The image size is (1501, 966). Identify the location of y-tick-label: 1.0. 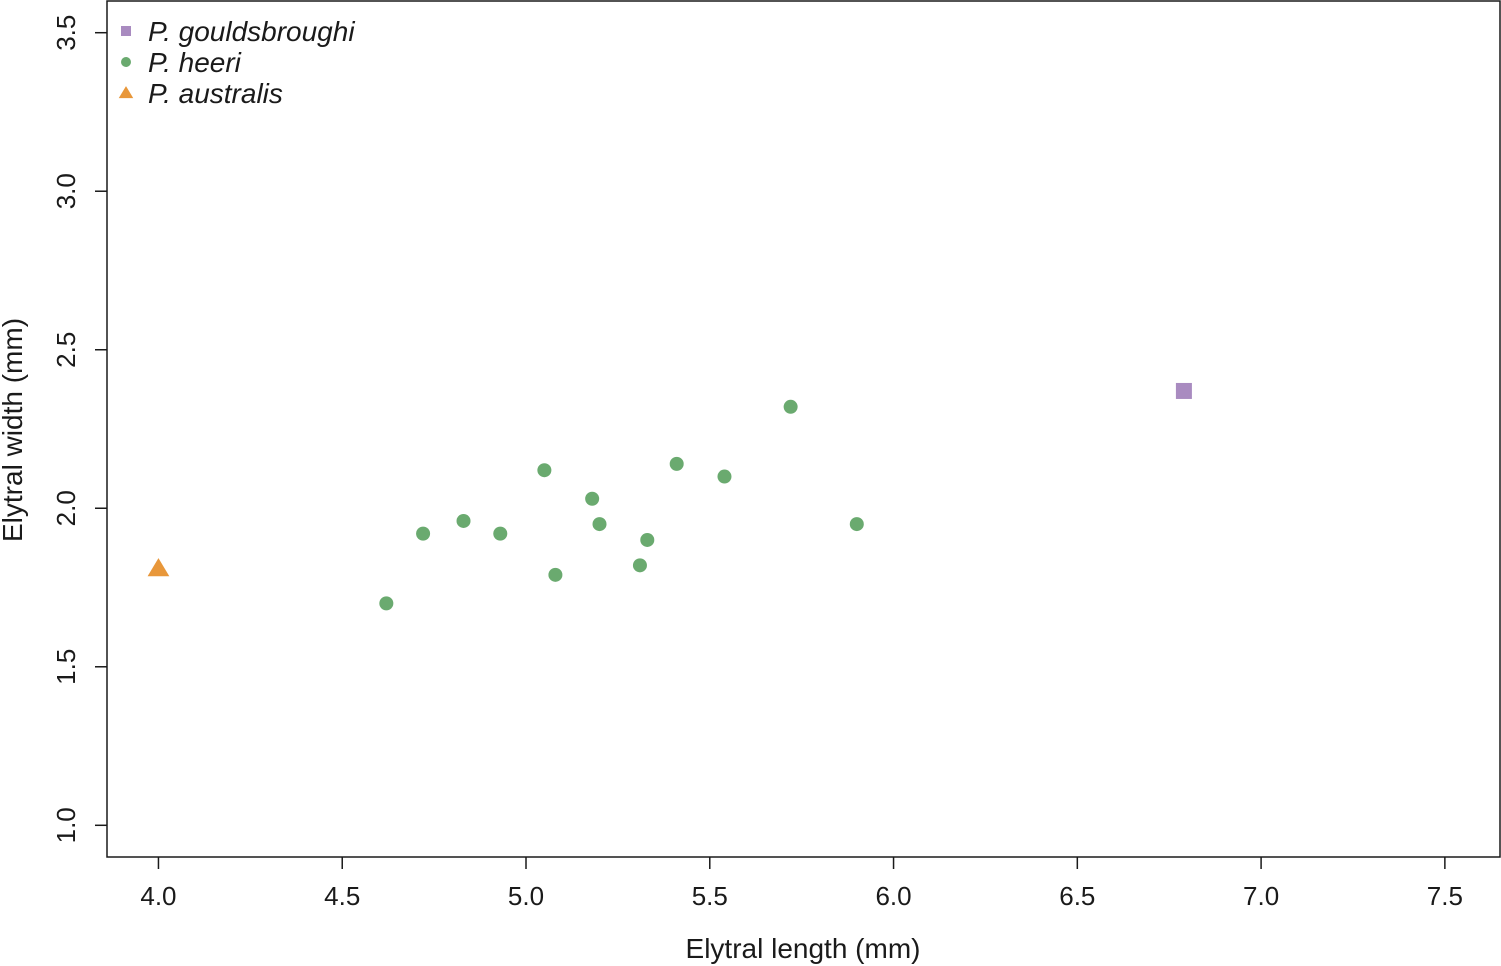
(66, 825).